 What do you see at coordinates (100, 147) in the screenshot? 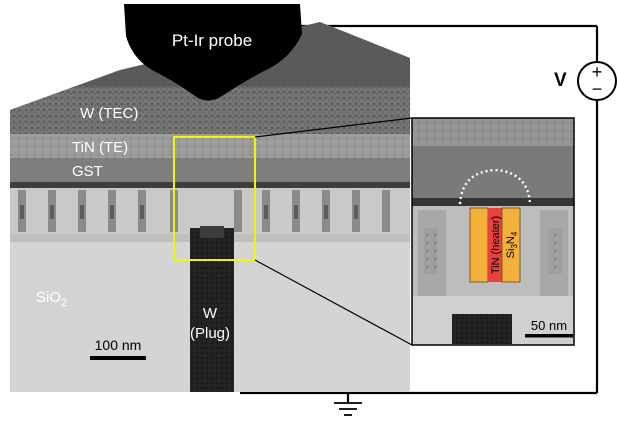
I see `label-tin-te: TiN (TE)` at bounding box center [100, 147].